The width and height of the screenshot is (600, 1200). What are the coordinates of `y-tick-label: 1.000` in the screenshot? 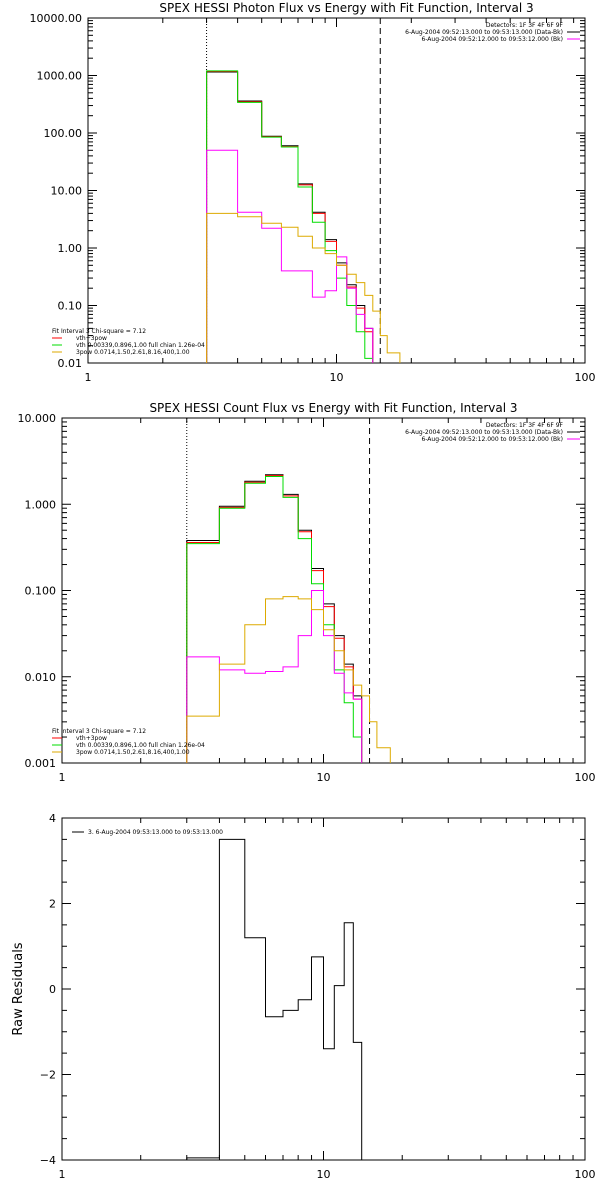 It's located at (41, 504).